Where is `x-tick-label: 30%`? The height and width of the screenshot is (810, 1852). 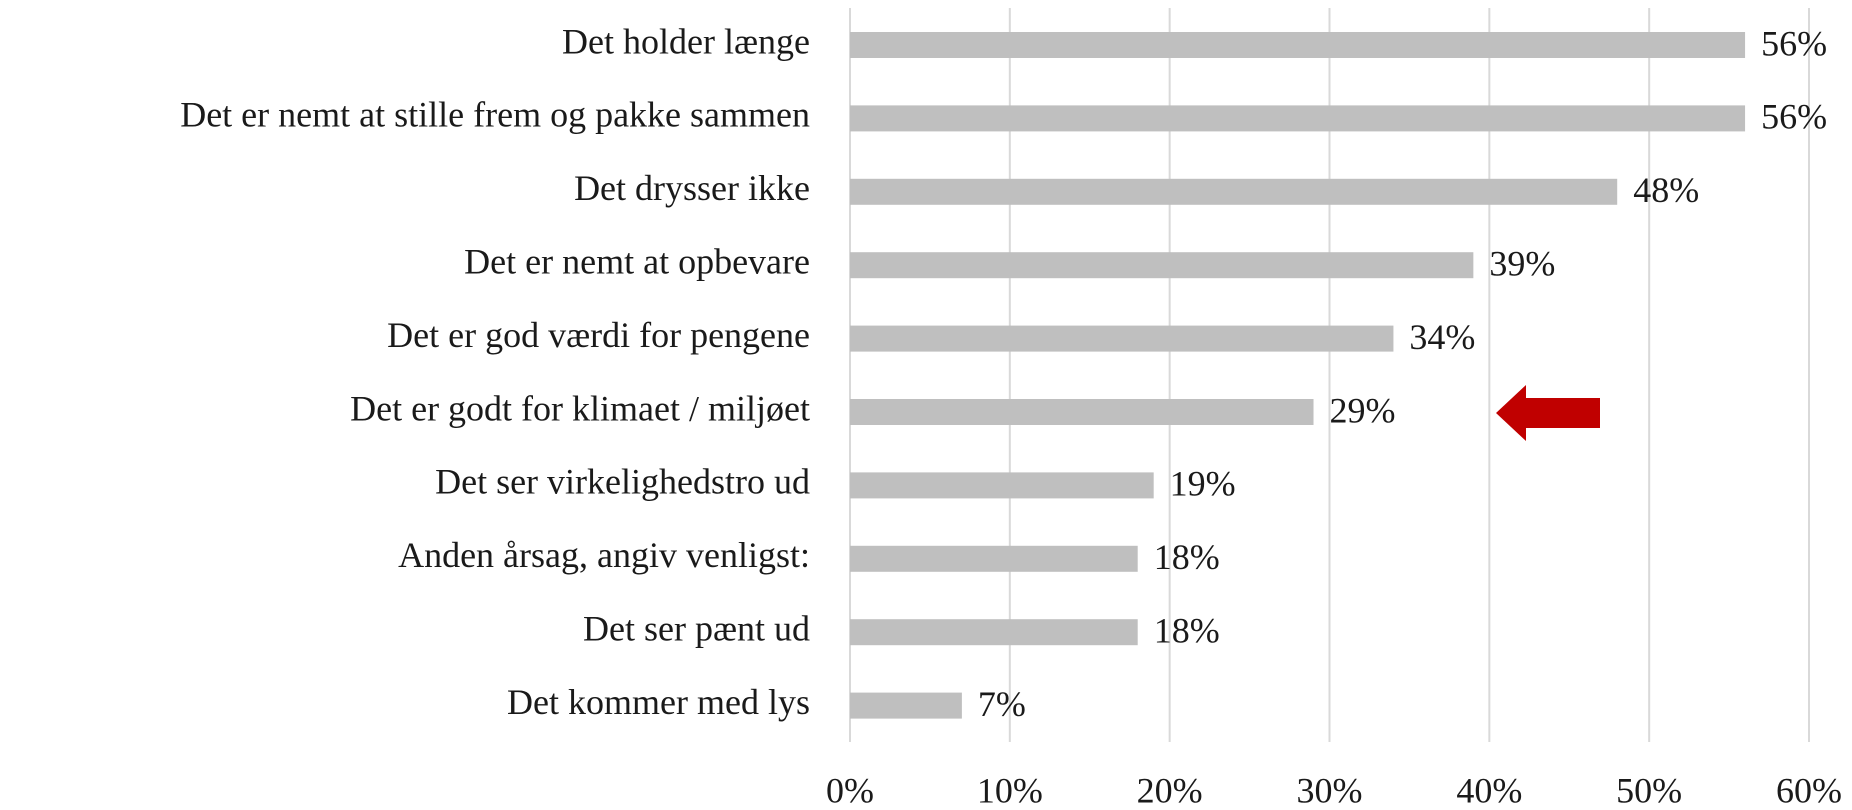
x-tick-label: 30% is located at coordinates (1330, 790).